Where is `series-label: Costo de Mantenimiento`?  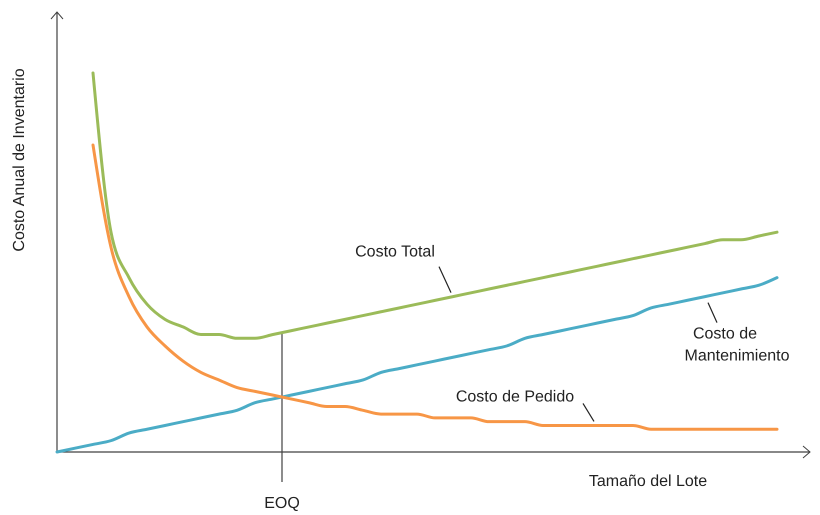 series-label: Costo de Mantenimiento is located at coordinates (737, 345).